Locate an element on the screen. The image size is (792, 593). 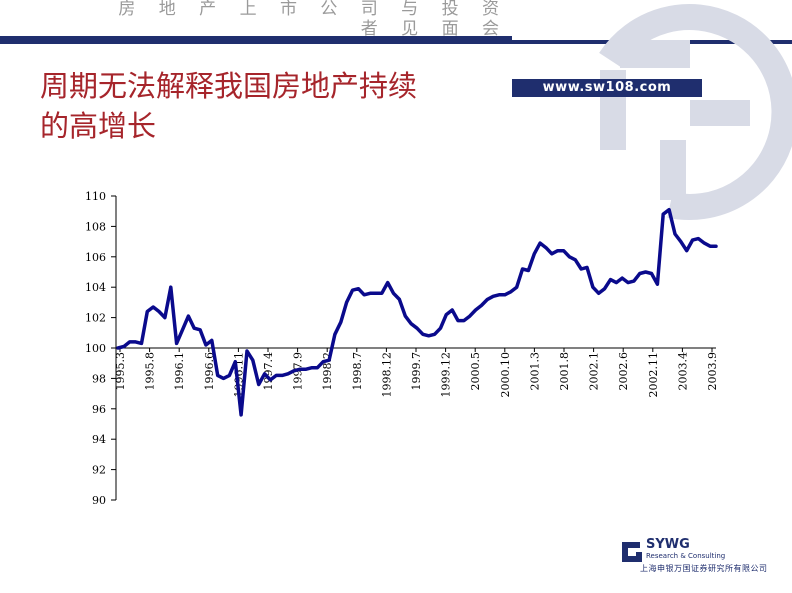
y-tick-label: 102 is located at coordinates (95, 318).